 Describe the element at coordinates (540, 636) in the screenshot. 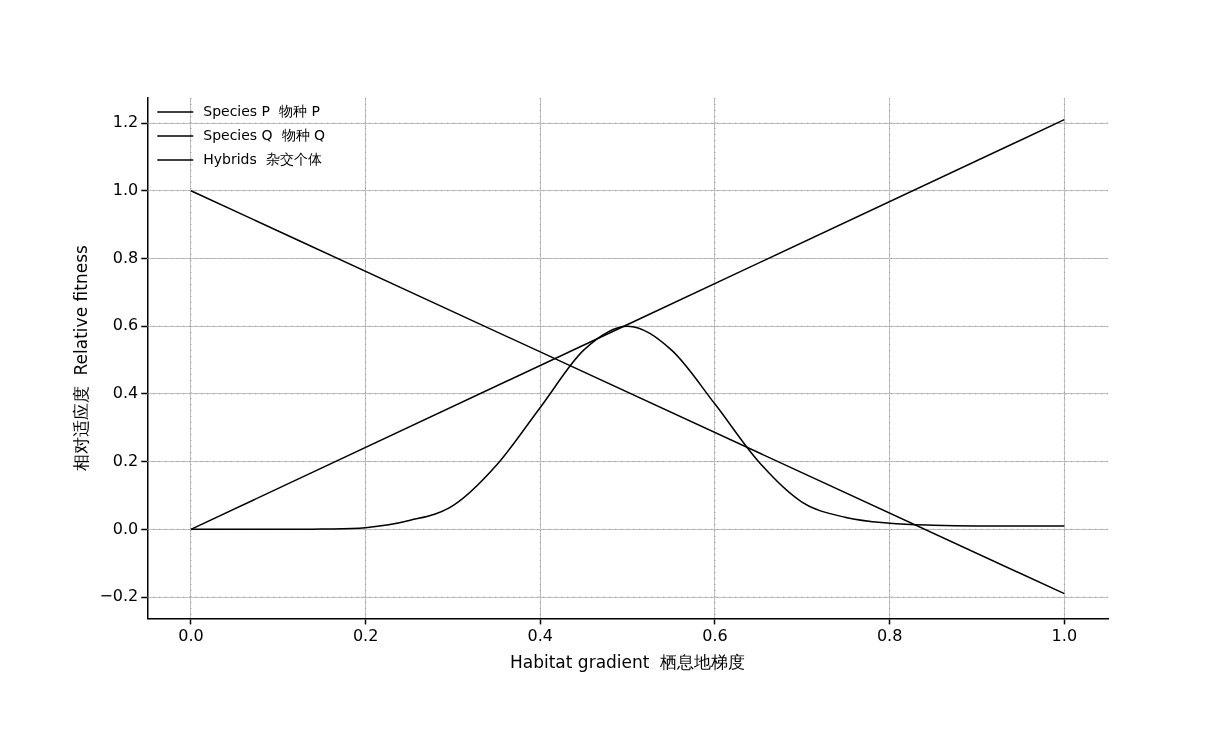

I see `x-tick-label: 0.4` at that location.